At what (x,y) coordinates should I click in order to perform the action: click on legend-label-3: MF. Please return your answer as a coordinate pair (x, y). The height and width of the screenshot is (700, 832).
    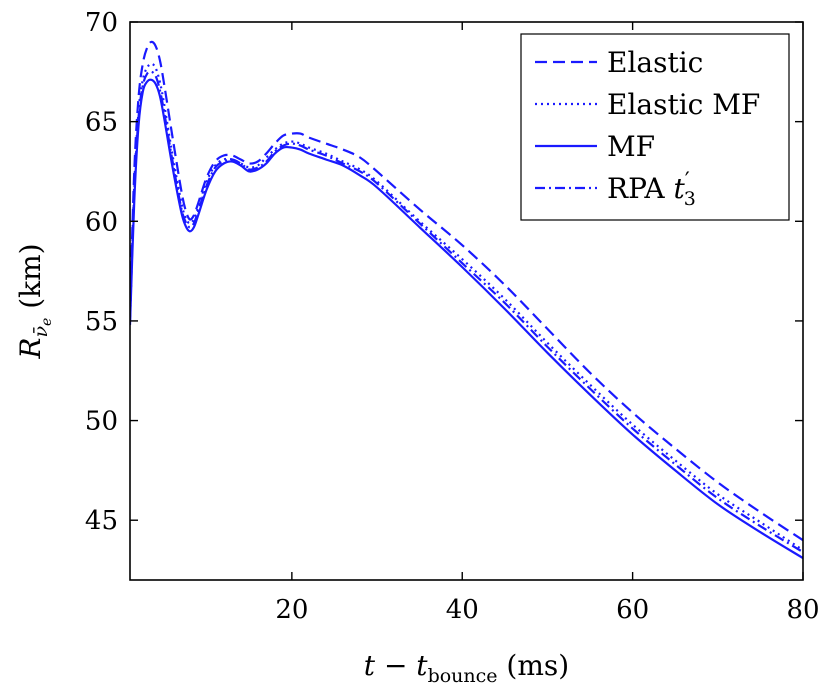
    Looking at the image, I should click on (631, 146).